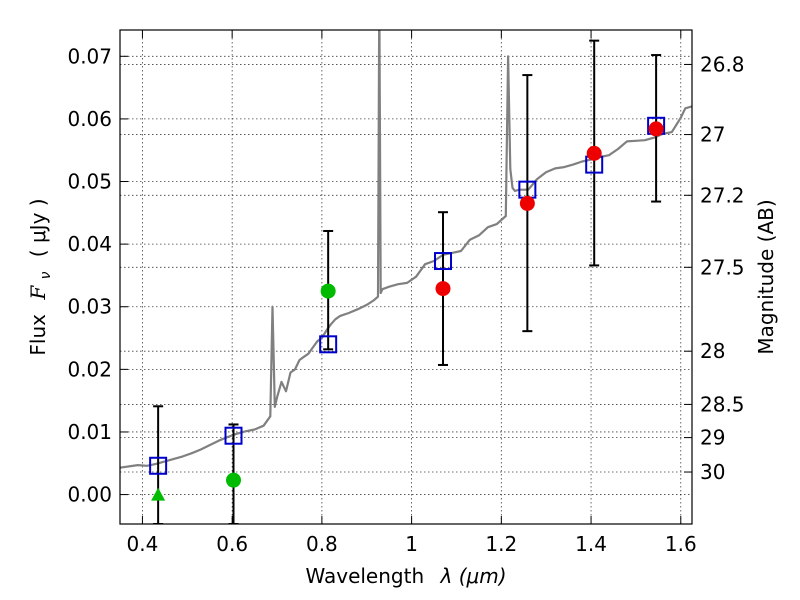  What do you see at coordinates (411, 544) in the screenshot?
I see `x-tick-label: 1` at bounding box center [411, 544].